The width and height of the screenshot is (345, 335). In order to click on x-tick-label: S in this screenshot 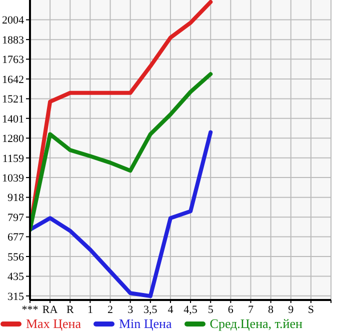, I will do `click(311, 310)`.